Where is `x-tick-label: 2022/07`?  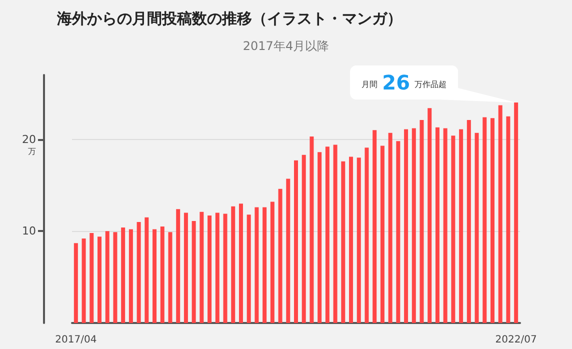
x-tick-label: 2022/07 is located at coordinates (516, 340).